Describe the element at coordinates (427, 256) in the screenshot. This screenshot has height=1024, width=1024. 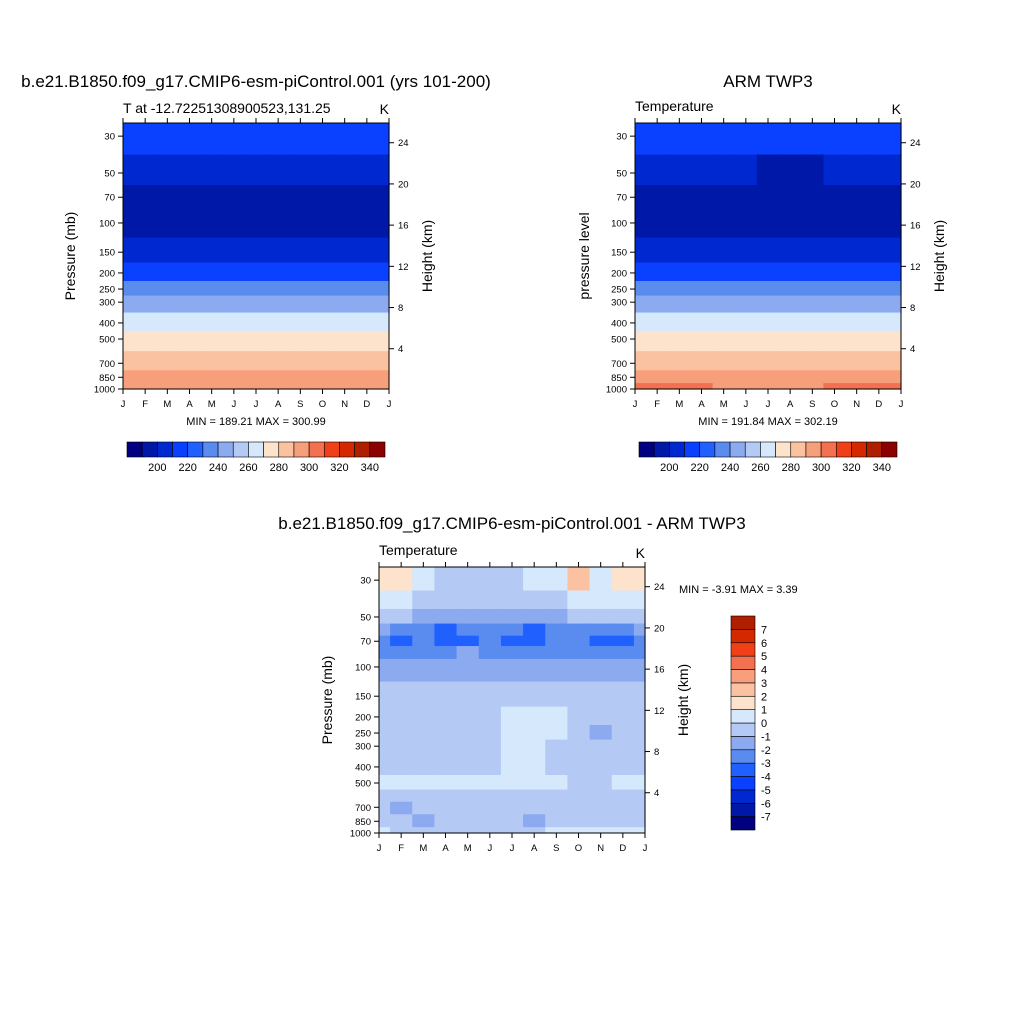
I see `panel-model-y2label: Height (km)` at that location.